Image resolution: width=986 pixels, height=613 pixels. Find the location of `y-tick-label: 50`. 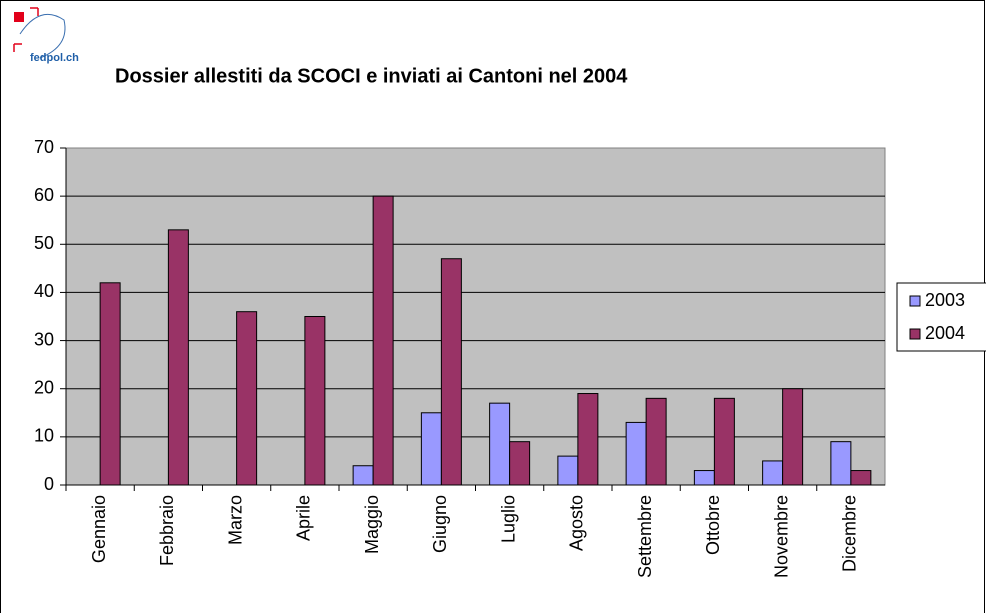

y-tick-label: 50 is located at coordinates (44, 243).